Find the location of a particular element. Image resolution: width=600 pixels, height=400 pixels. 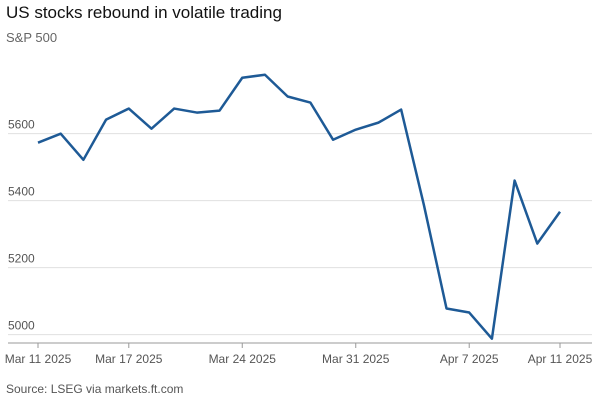

y-tick-label: 5600 is located at coordinates (21, 125).